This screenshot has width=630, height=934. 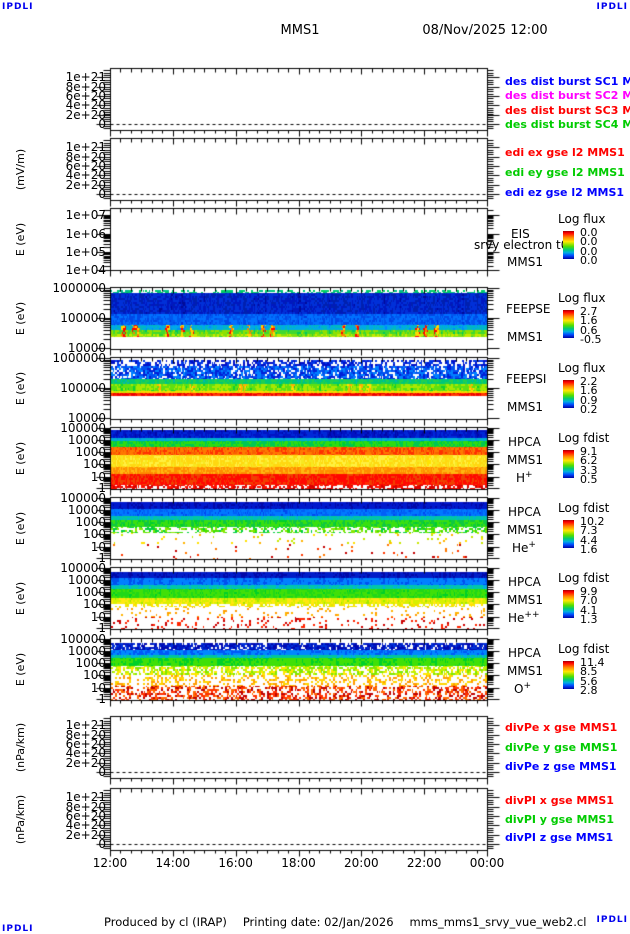 I want to click on panel-hpca-o-plus, so click(x=298, y=669).